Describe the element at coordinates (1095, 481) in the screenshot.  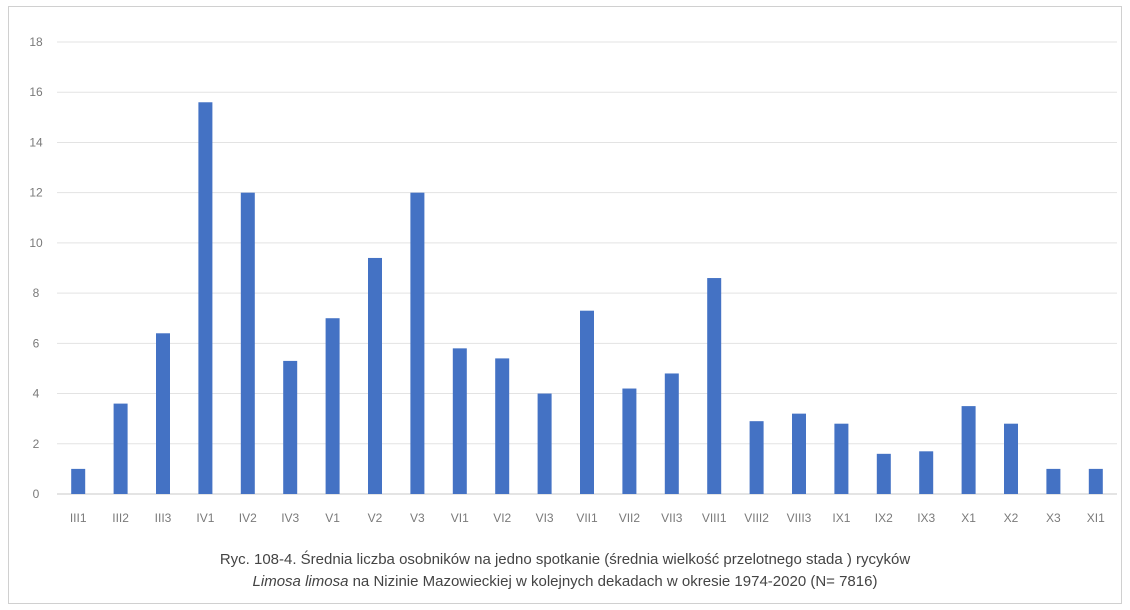
I see `bar-XI1` at that location.